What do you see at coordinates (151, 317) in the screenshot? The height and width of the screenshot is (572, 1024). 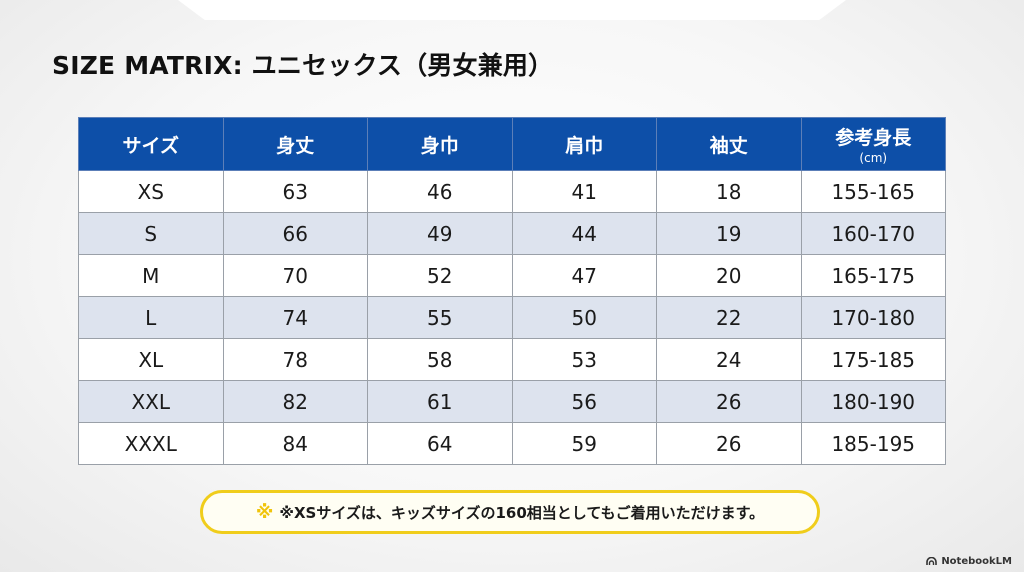 I see `cell-size: L` at bounding box center [151, 317].